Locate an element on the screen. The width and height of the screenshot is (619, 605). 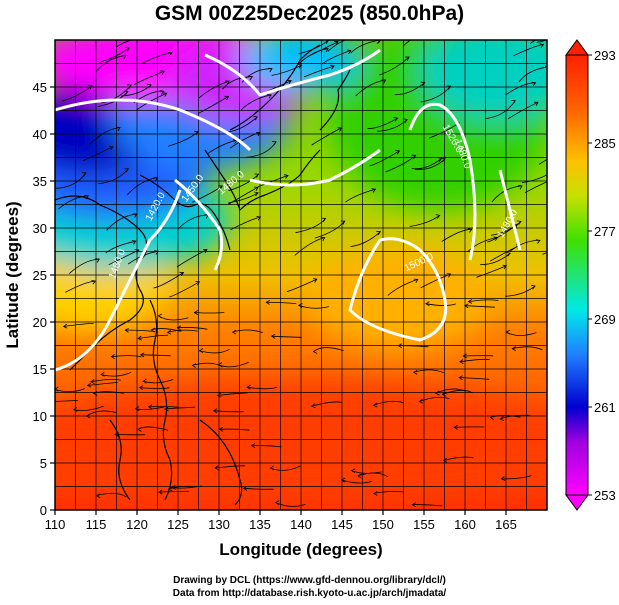
colorbar-max-arrow is located at coordinates (577, 47).